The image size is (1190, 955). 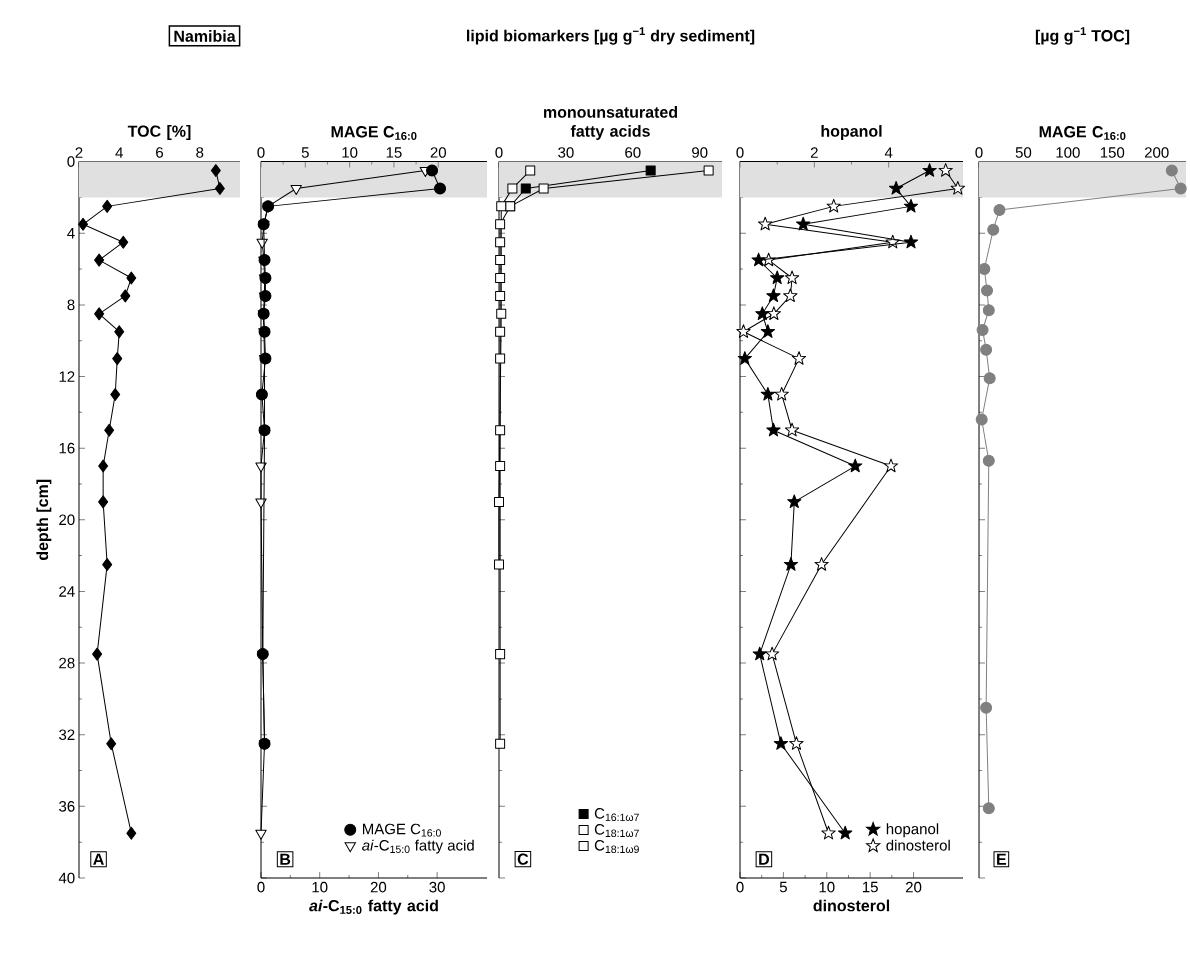 What do you see at coordinates (700, 152) in the screenshot?
I see `x-tick-label: 90` at bounding box center [700, 152].